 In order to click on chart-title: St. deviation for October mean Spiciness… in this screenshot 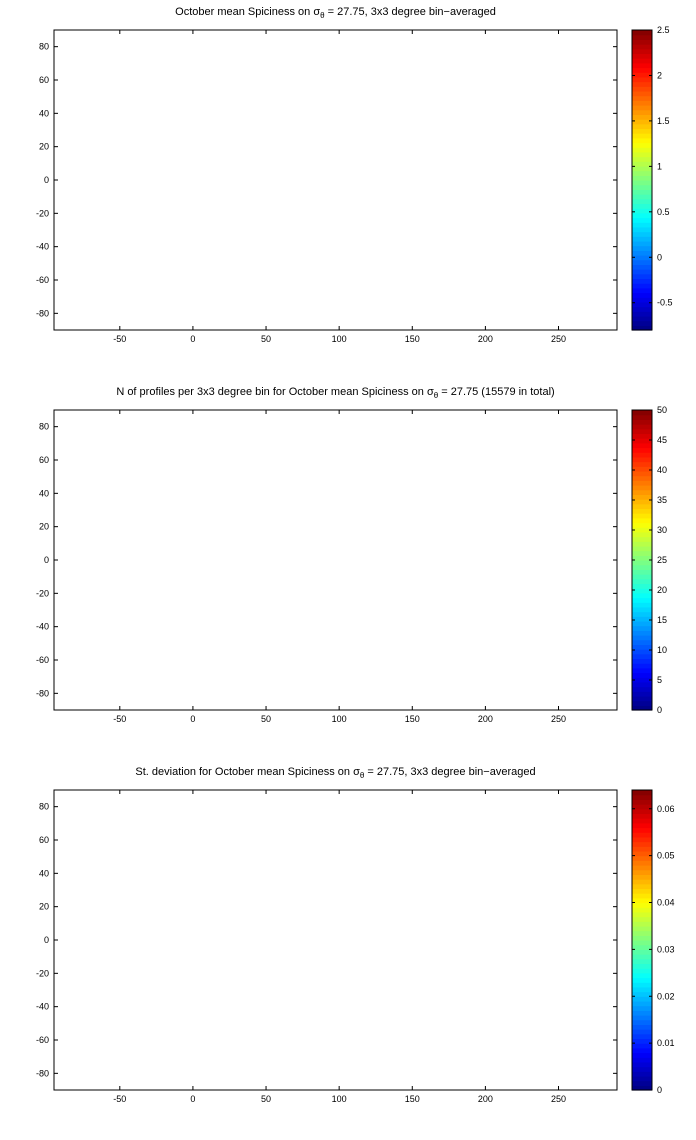, I will do `click(335, 773)`.